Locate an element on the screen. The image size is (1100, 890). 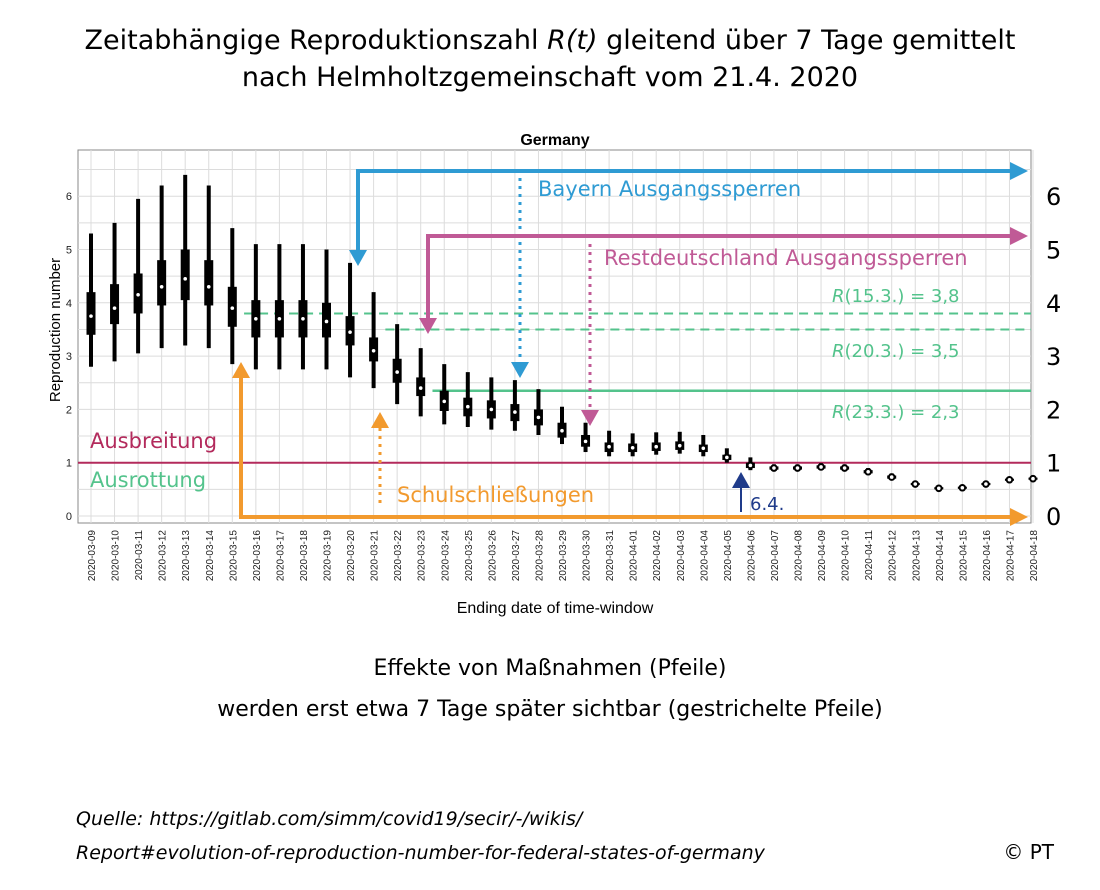
x-tick-label: 2020-03-10 is located at coordinates (116, 556).